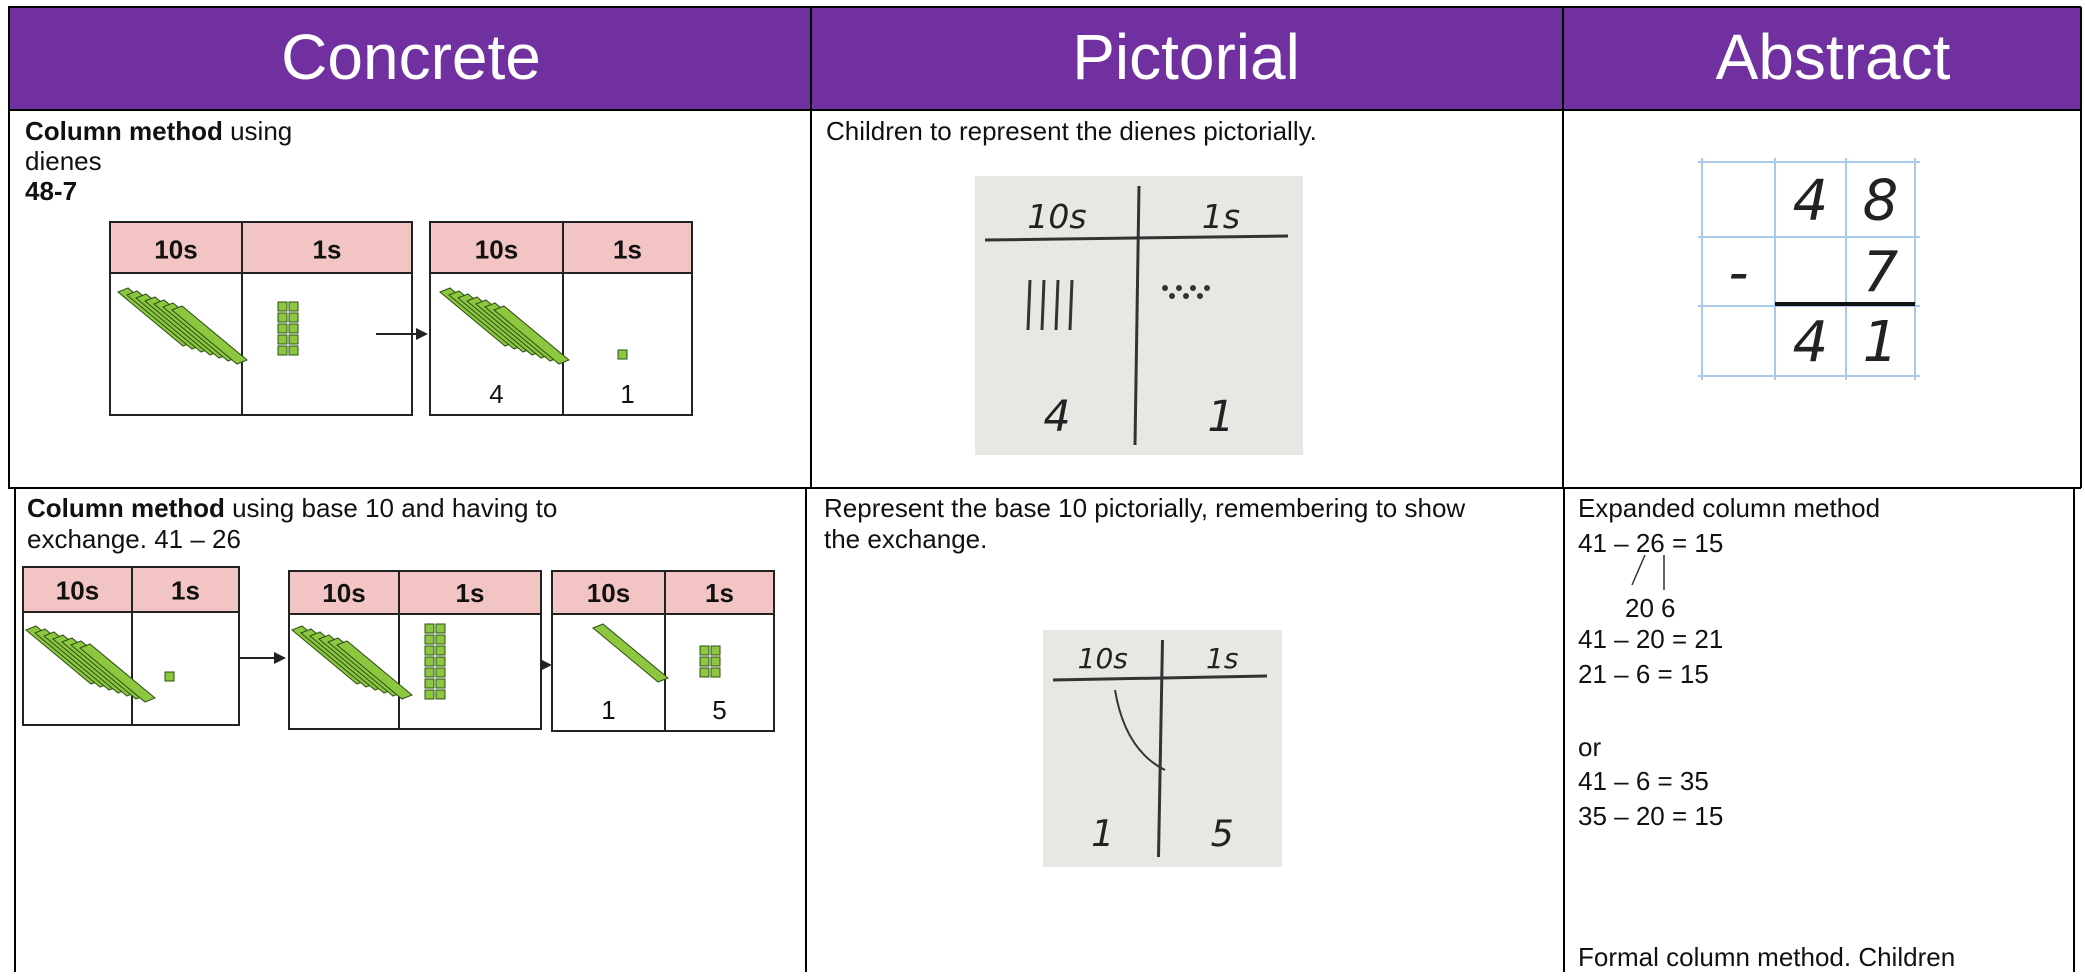  What do you see at coordinates (1668, 608) in the screenshot?
I see `partition-label: 6` at bounding box center [1668, 608].